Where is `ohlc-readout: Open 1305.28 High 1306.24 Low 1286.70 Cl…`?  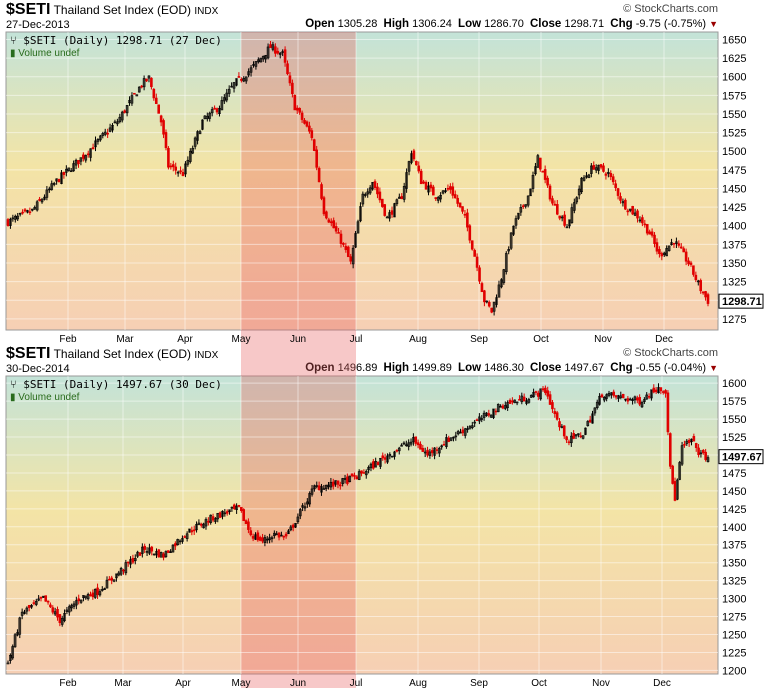 ohlc-readout: Open 1305.28 High 1306.24 Low 1286.70 Cl… is located at coordinates (511, 24).